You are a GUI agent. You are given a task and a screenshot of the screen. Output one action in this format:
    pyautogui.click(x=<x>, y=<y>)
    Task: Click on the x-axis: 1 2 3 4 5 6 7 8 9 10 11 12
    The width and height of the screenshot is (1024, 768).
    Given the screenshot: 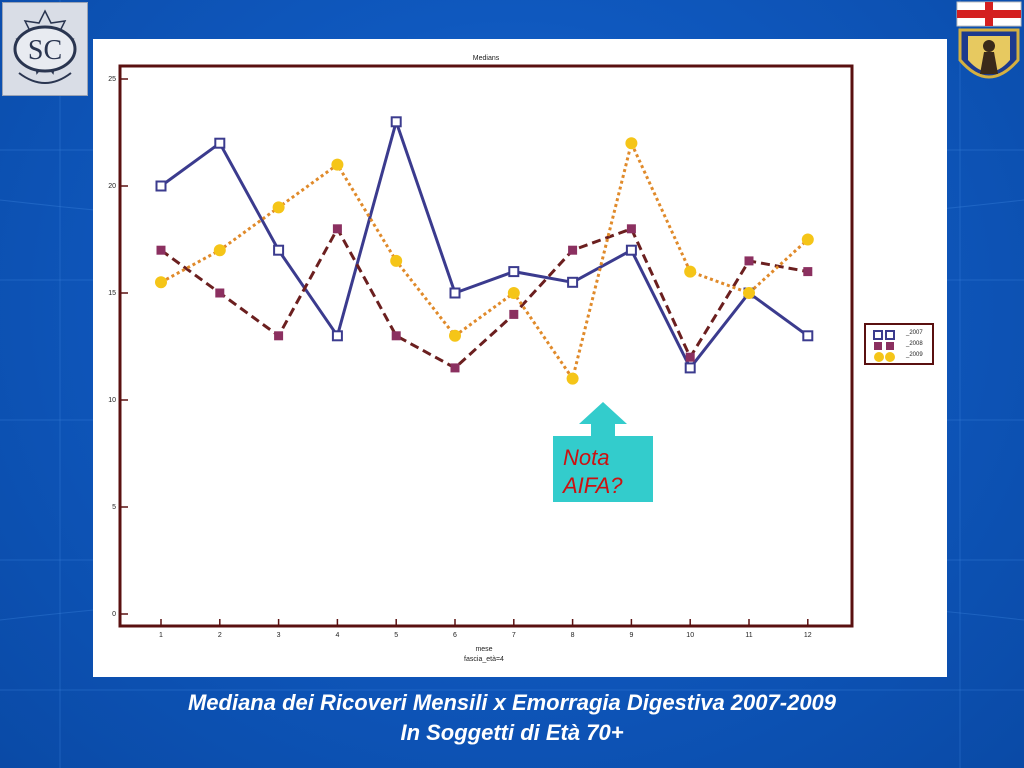 What is the action you would take?
    pyautogui.click(x=485, y=629)
    